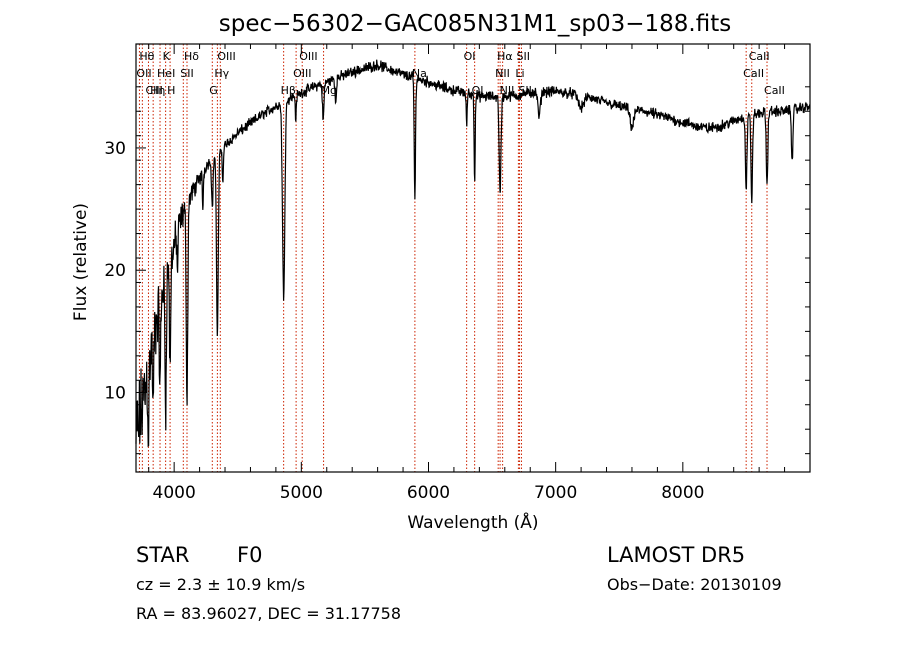 Image resolution: width=900 pixels, height=649 pixels. What do you see at coordinates (694, 584) in the screenshot?
I see `observation-date: Obs−Date: 20130109` at bounding box center [694, 584].